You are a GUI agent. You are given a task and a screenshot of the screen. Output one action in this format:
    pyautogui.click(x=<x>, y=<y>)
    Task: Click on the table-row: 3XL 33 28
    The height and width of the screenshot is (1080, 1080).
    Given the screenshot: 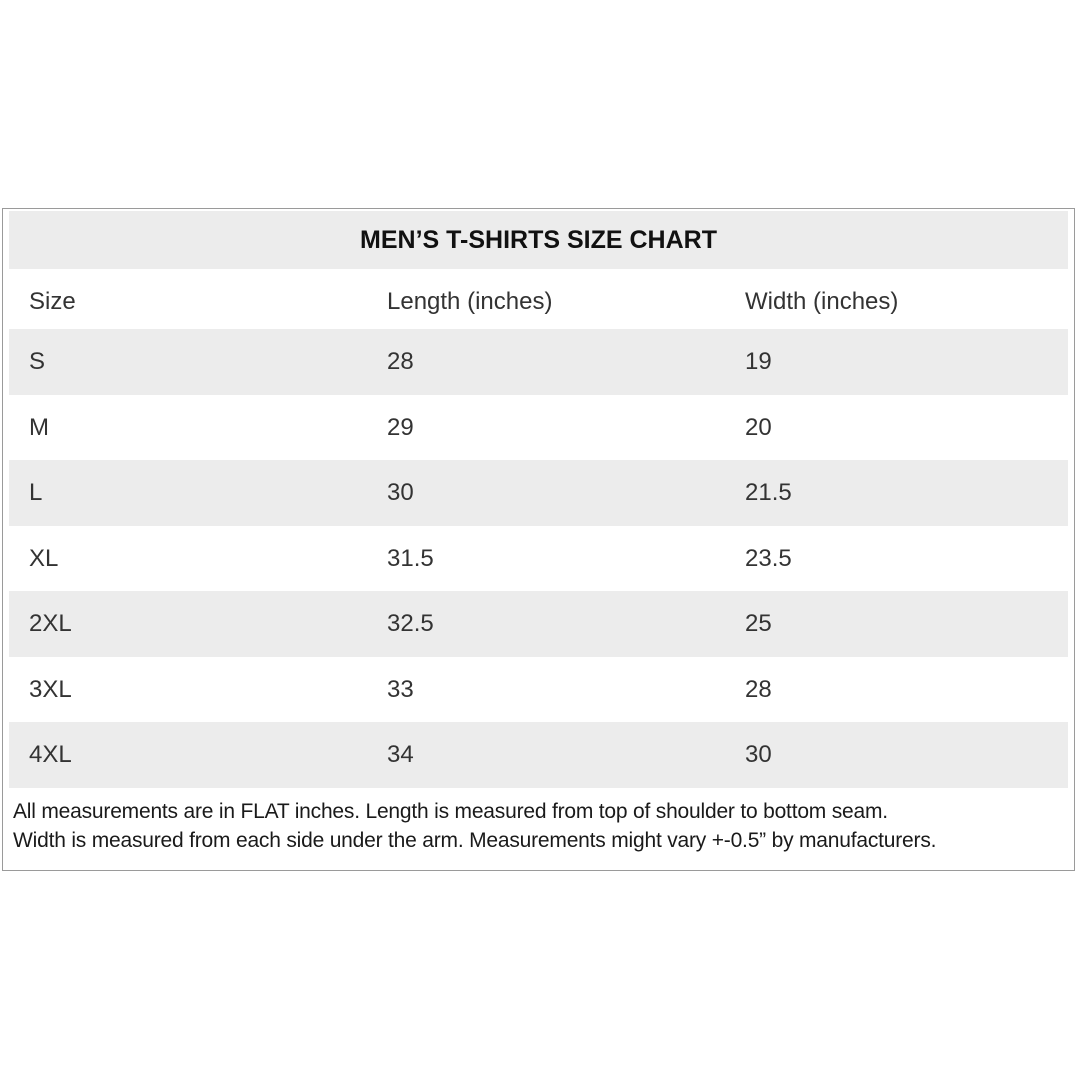 What is the action you would take?
    pyautogui.click(x=538, y=690)
    